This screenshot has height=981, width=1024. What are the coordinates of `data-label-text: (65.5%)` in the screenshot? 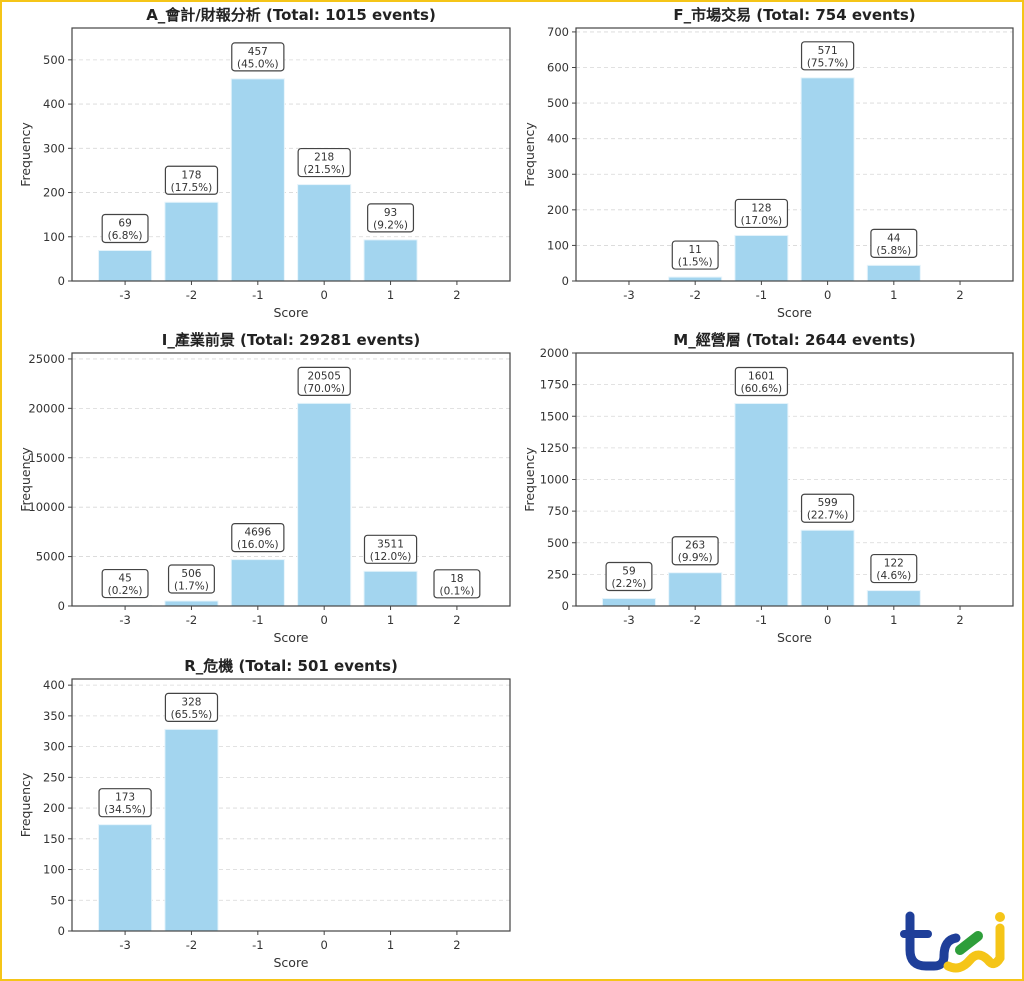 It's located at (192, 715).